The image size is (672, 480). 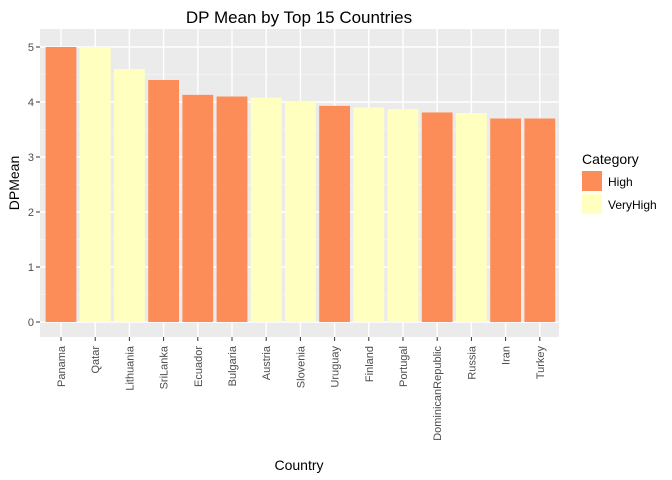 What do you see at coordinates (165, 367) in the screenshot?
I see `x-tick-label: SriLanka` at bounding box center [165, 367].